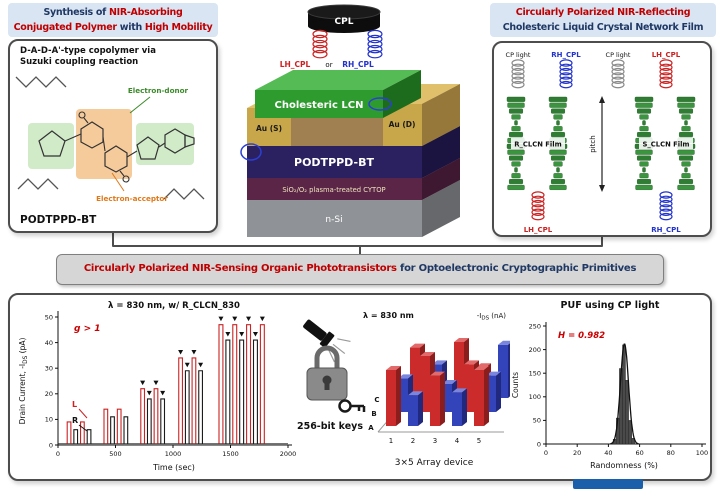 This screenshot has width=720, height=489. I want to click on key-icon, so click(352, 406).